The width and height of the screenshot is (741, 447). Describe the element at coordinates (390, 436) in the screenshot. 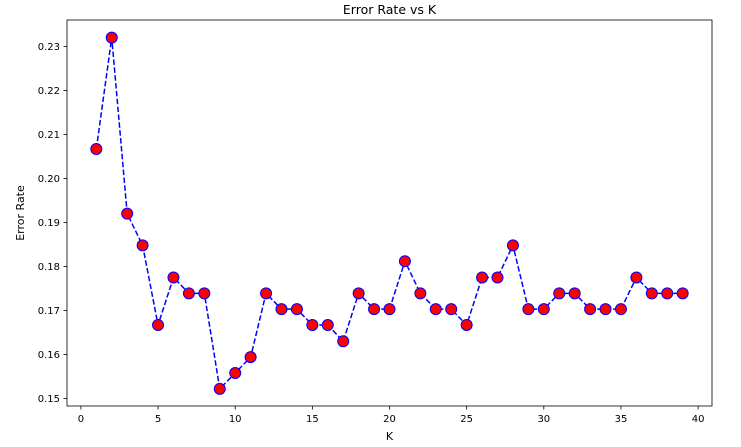

I see `x-axis-label: K` at that location.